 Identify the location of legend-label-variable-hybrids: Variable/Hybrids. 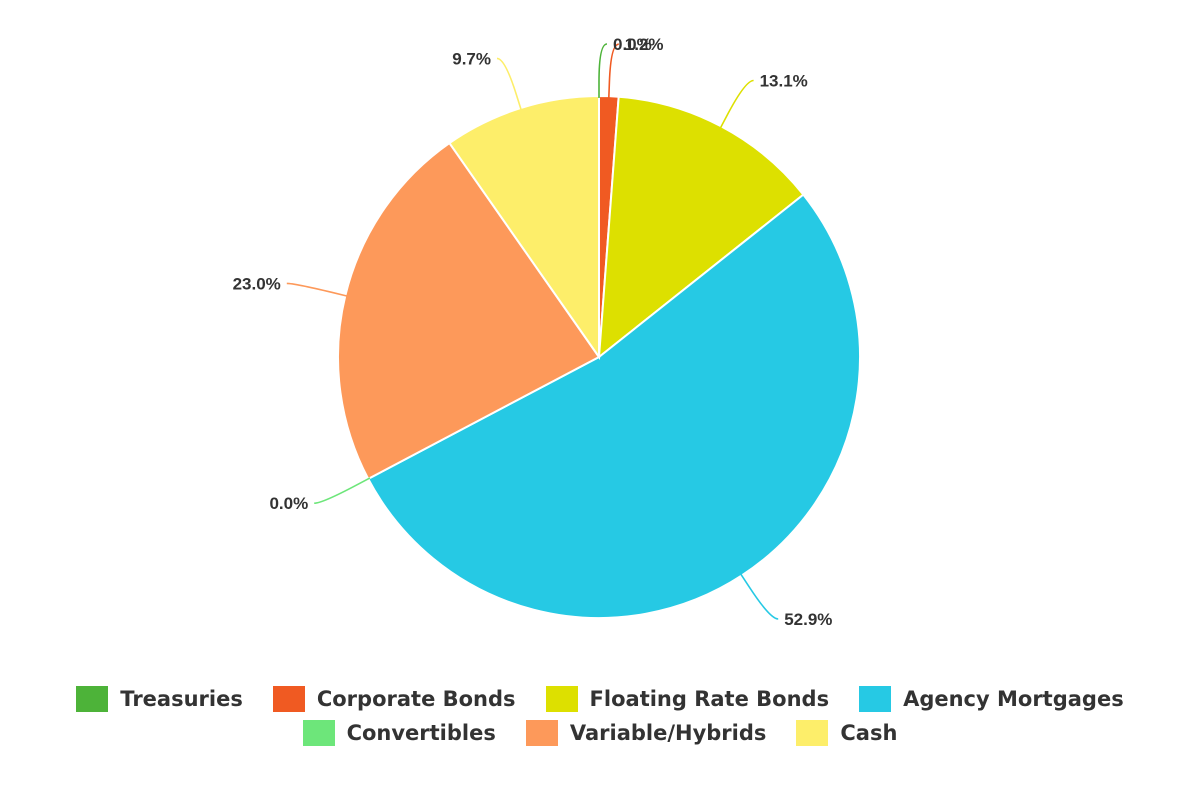
(668, 733).